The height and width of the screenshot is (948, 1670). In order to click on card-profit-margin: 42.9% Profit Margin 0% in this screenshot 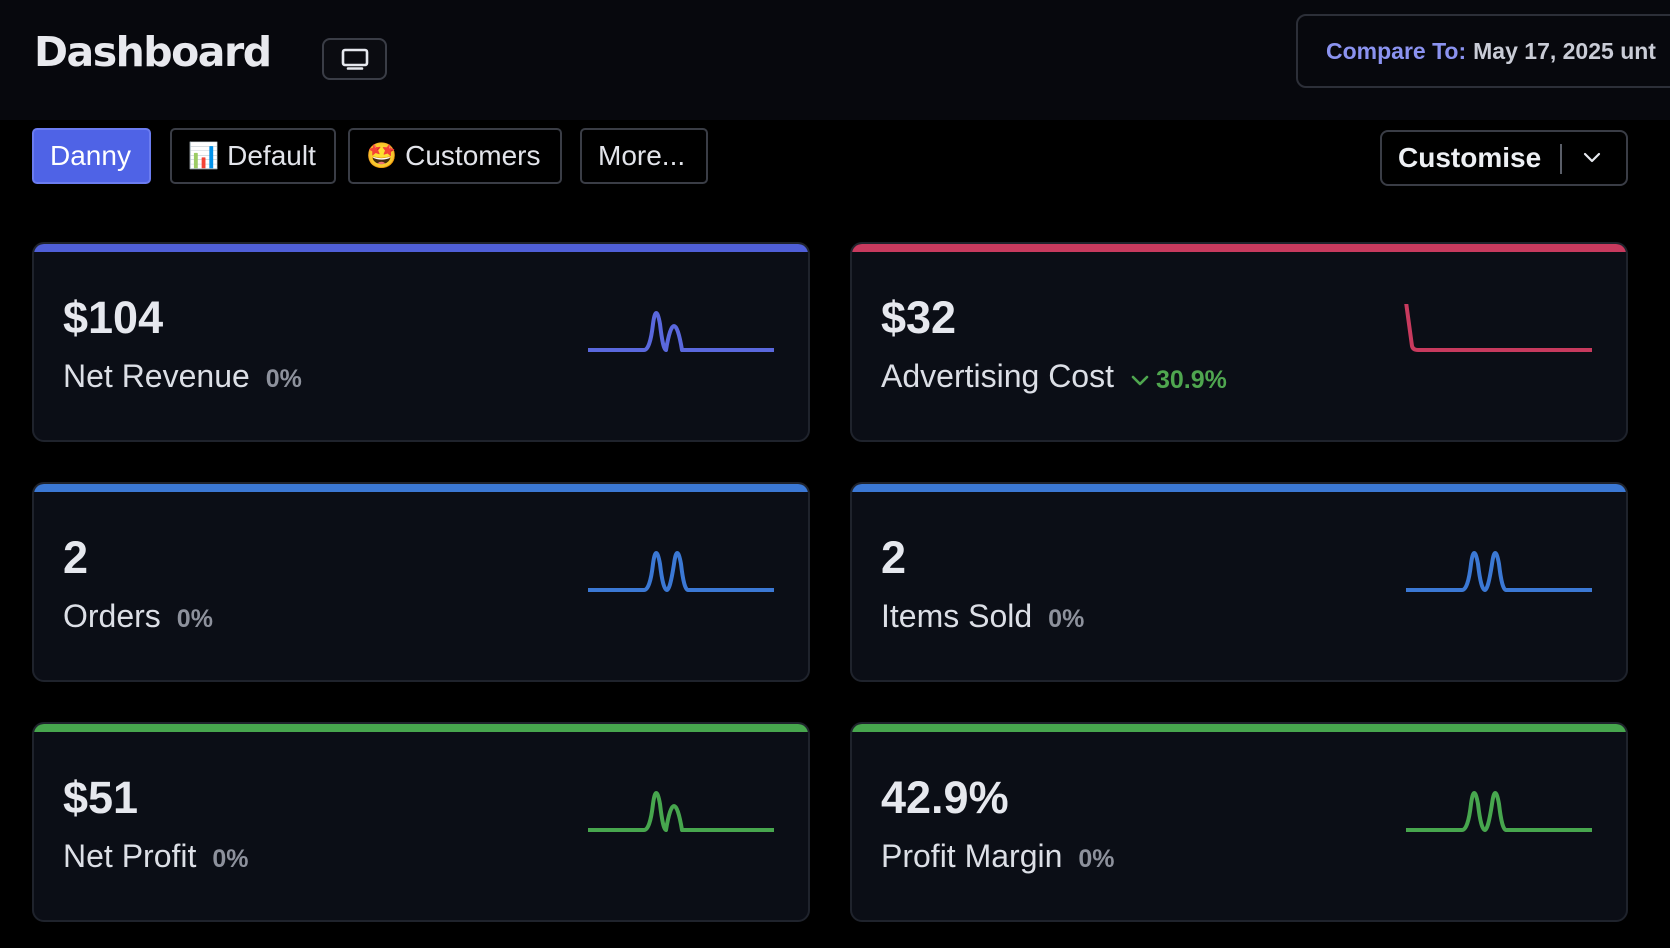, I will do `click(1239, 822)`.